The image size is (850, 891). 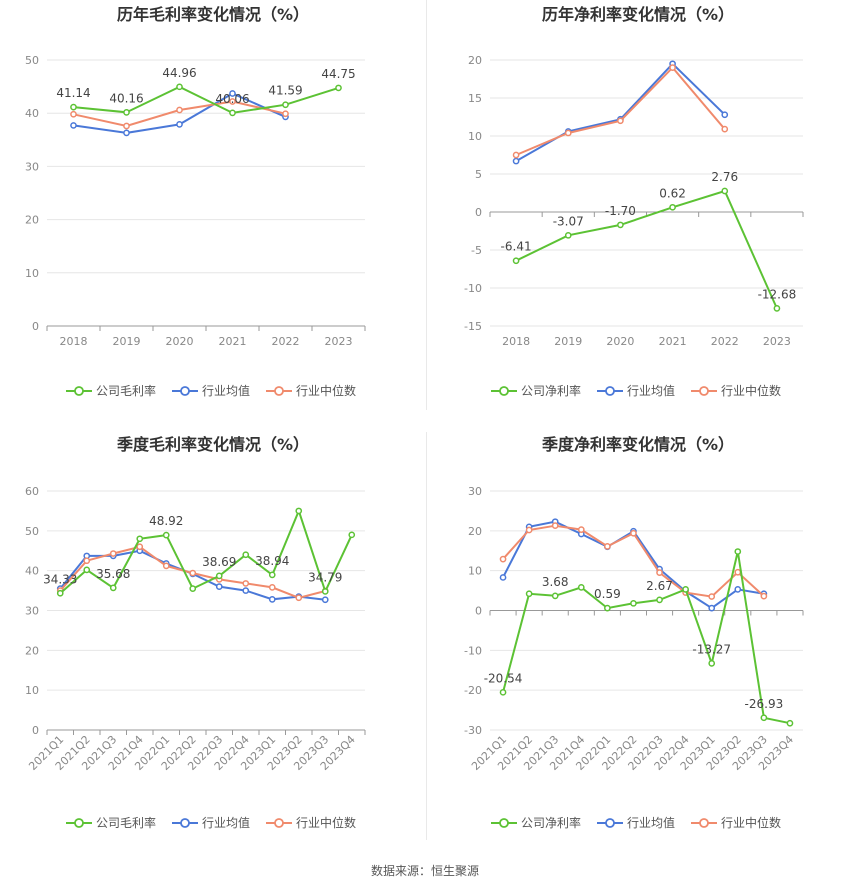 I want to click on y-tick-label: 15, so click(x=475, y=98).